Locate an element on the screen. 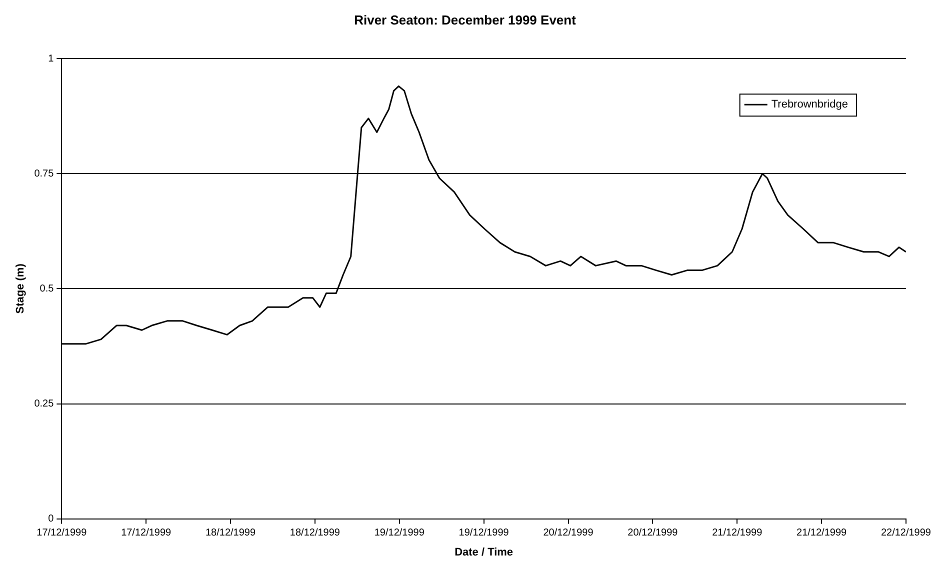  y-tick-label: 0.5 is located at coordinates (47, 288).